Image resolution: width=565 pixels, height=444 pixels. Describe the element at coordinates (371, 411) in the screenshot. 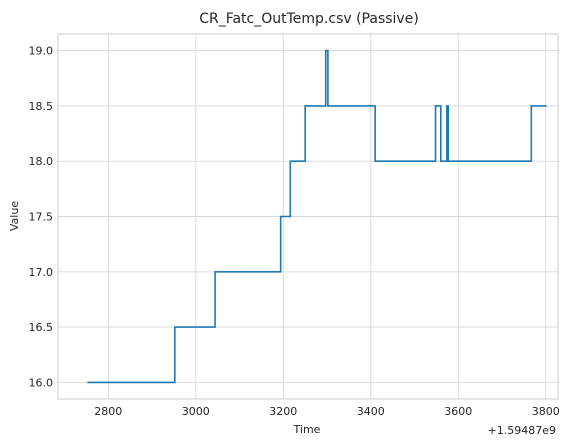

I see `x-tick-label: 3400` at that location.